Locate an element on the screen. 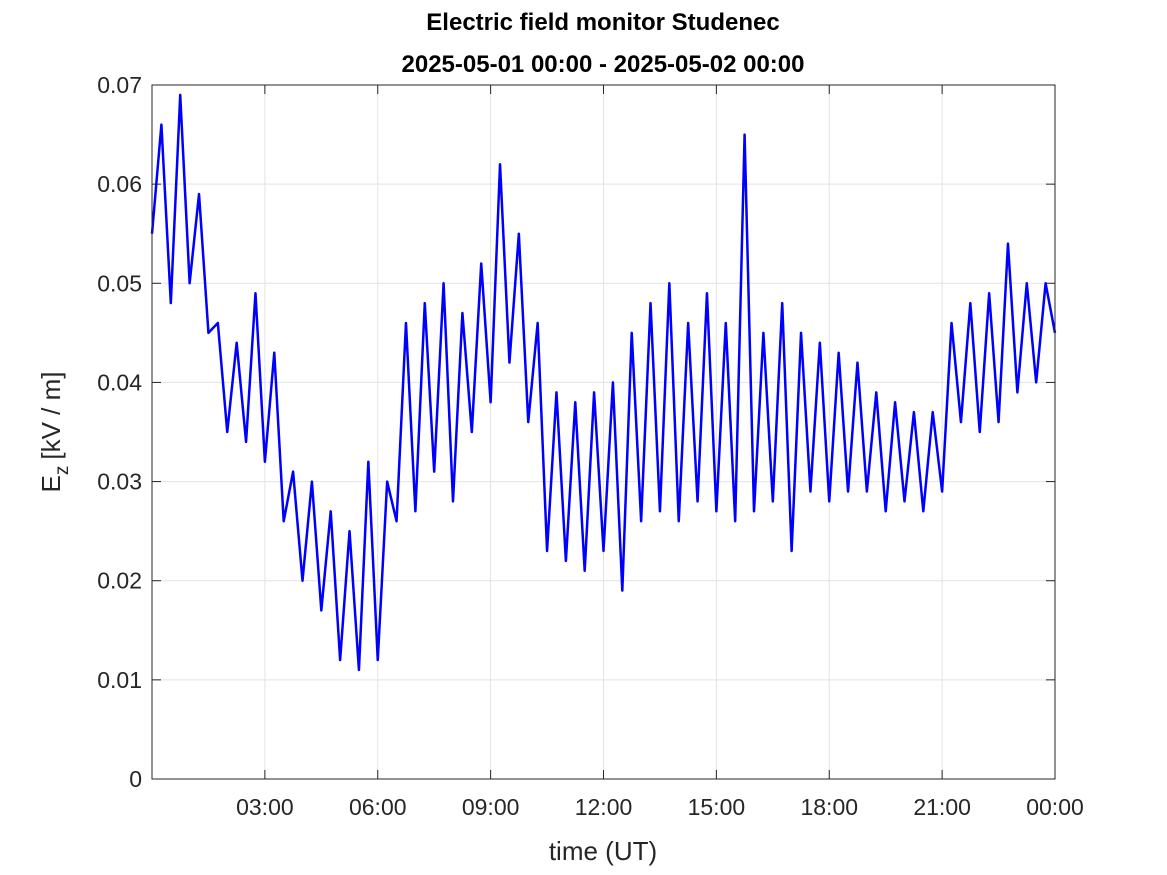 This screenshot has height=875, width=1167. y-tick-label: 0.06 is located at coordinates (119, 184).